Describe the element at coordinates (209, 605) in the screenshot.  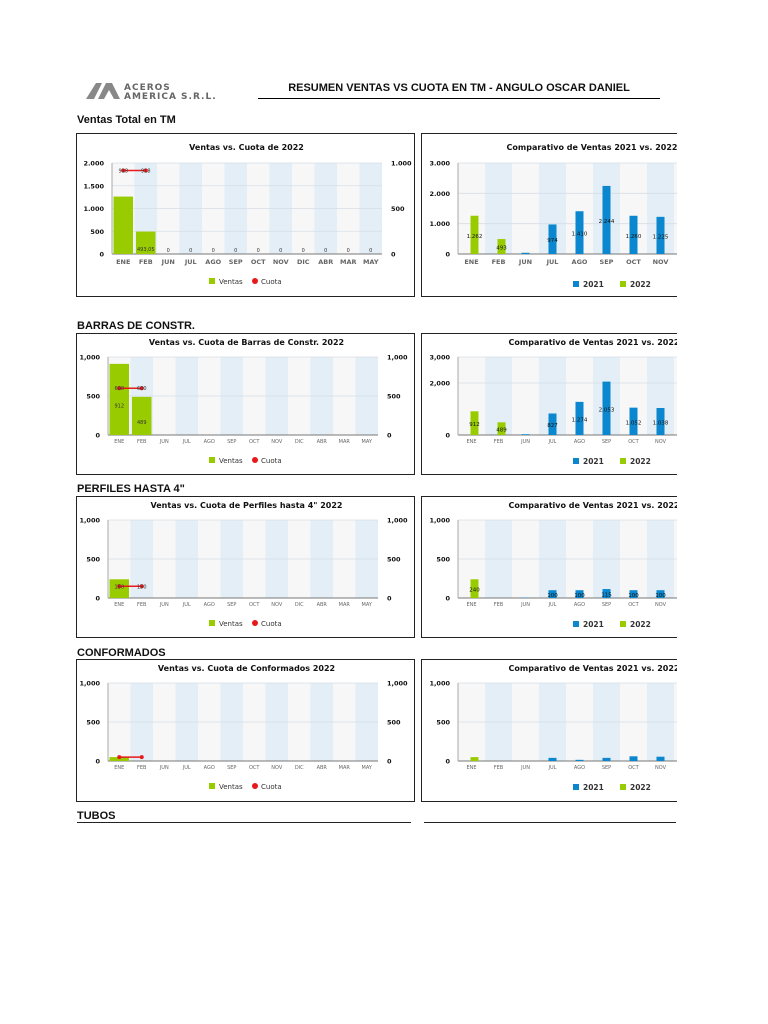
I see `x-tick-label: AGO` at that location.